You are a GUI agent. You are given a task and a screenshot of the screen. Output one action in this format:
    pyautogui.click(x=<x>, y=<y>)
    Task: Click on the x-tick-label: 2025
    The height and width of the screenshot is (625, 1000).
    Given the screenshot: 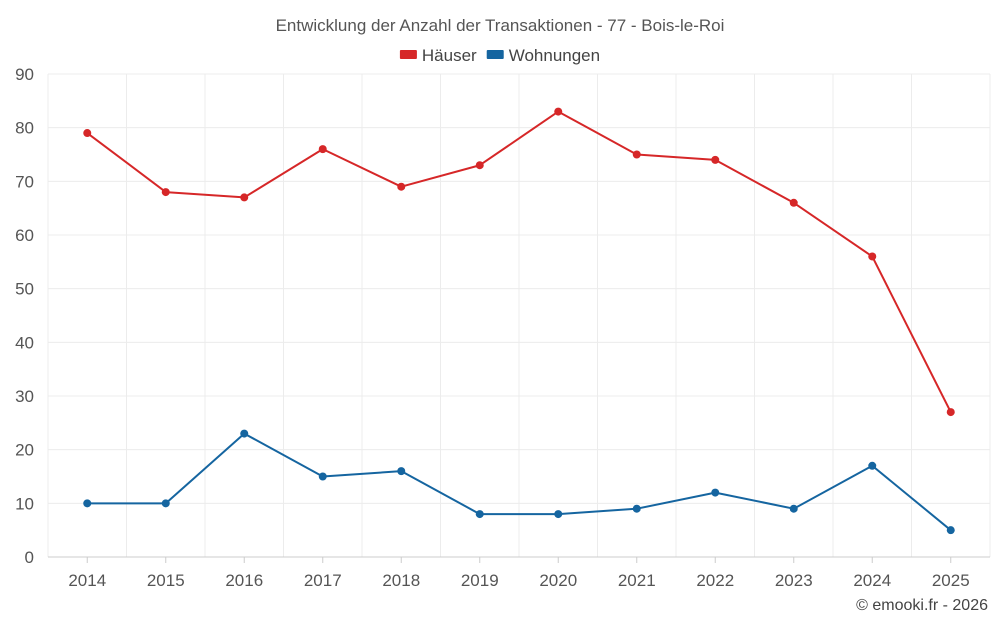 What is the action you would take?
    pyautogui.click(x=951, y=580)
    